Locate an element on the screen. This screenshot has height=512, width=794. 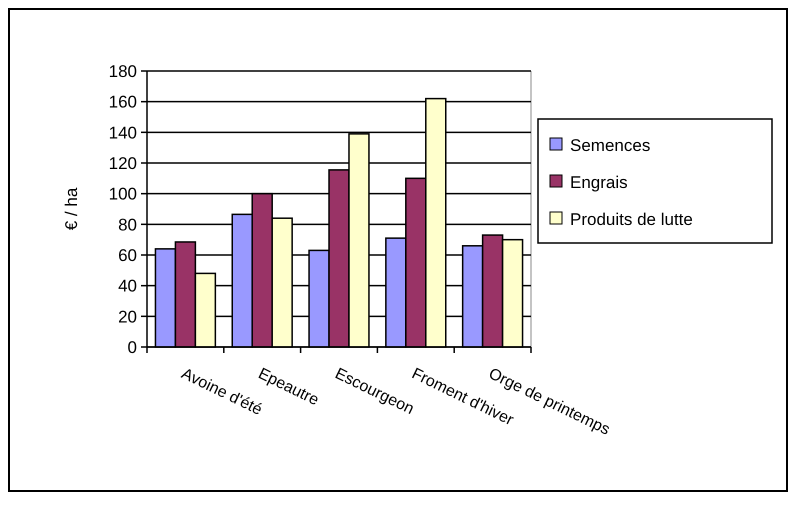
y-tick-label: 160 is located at coordinates (122, 102).